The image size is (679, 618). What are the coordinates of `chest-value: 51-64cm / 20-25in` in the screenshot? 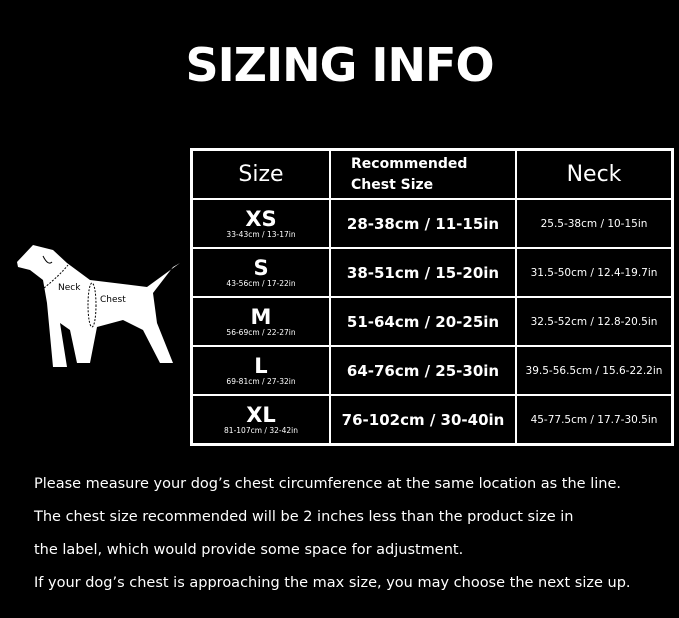 It's located at (423, 321).